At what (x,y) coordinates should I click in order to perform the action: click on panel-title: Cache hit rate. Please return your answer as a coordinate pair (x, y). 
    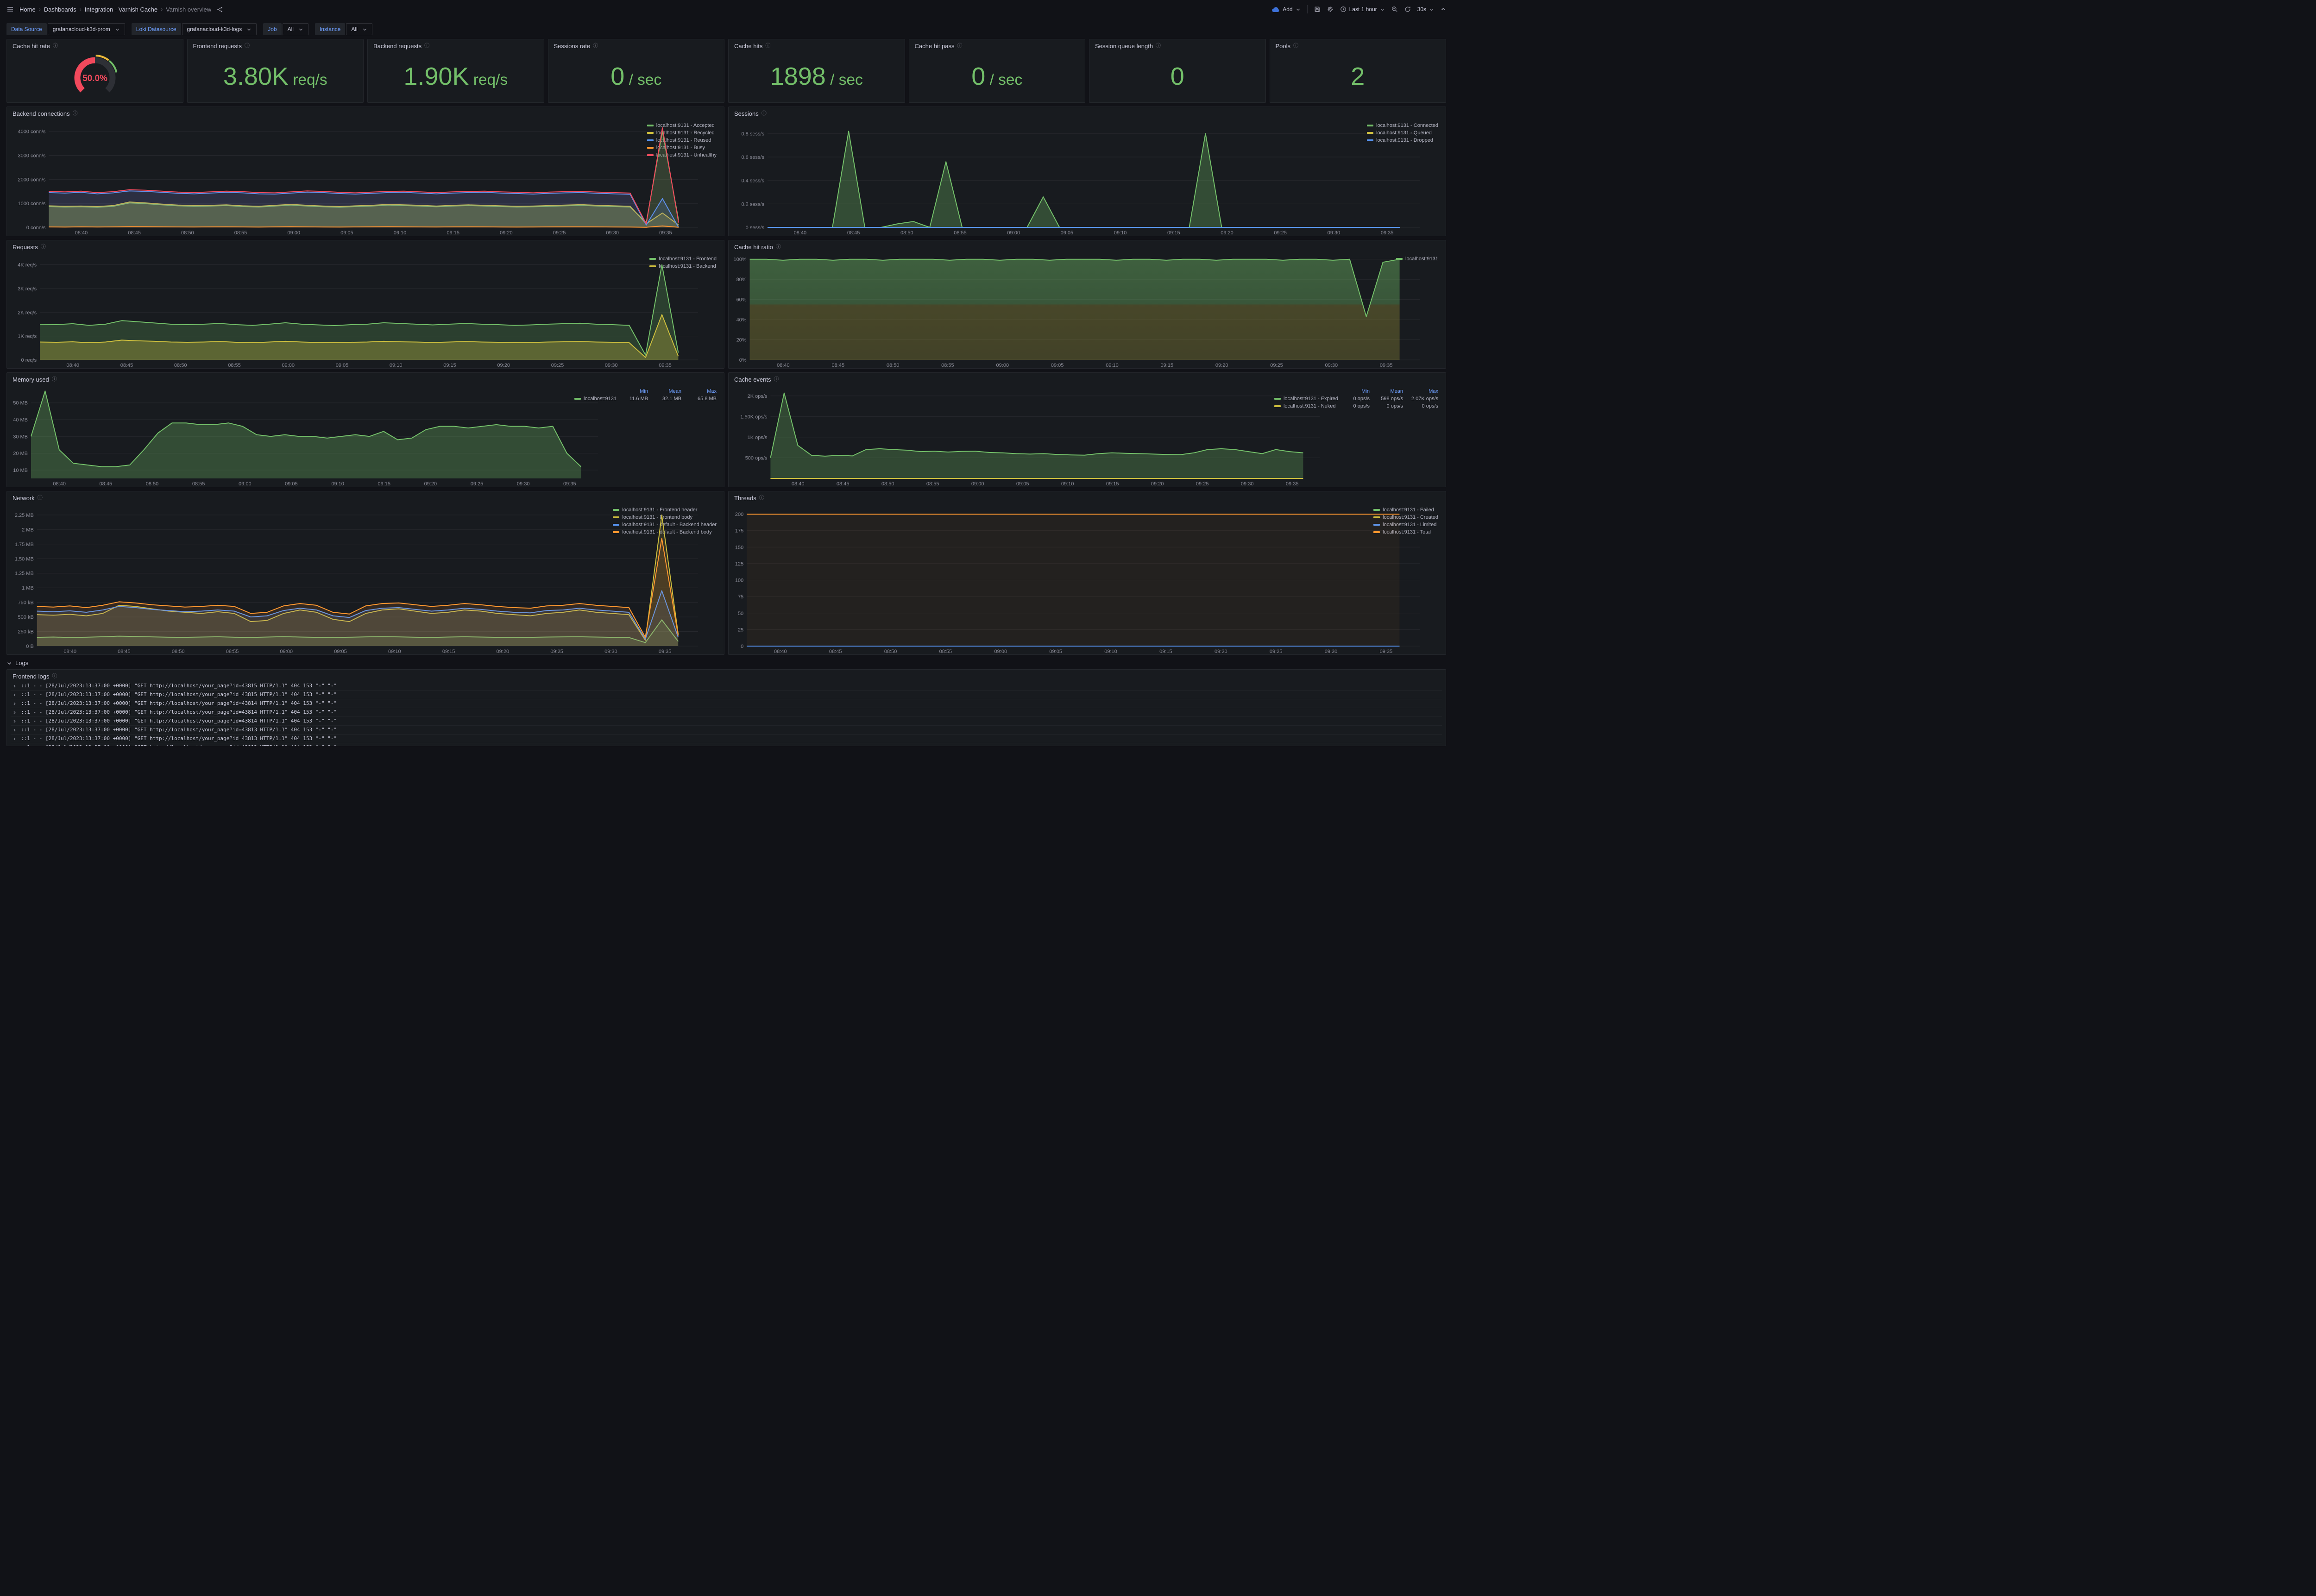
    Looking at the image, I should click on (31, 46).